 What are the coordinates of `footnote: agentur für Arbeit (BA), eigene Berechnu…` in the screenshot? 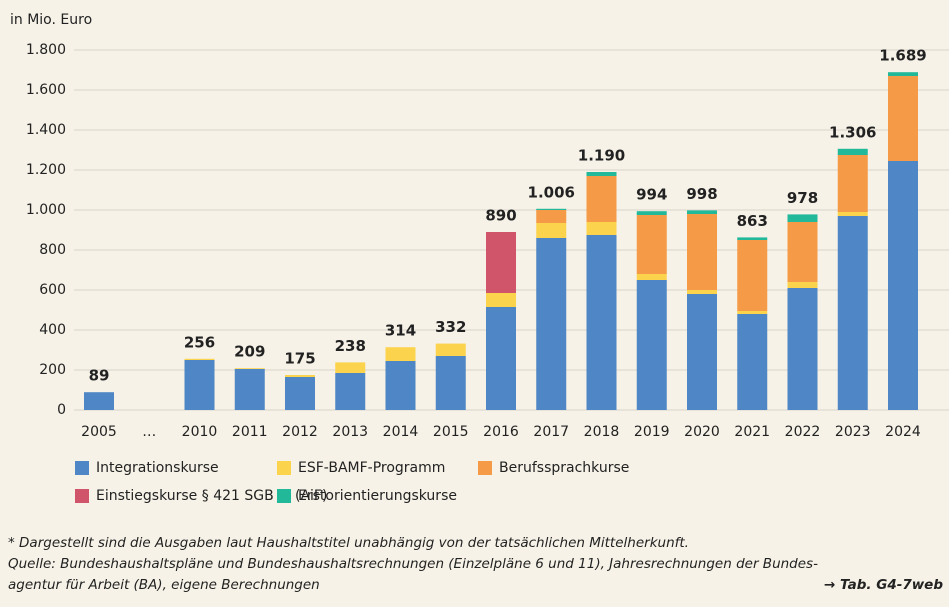 It's located at (164, 585).